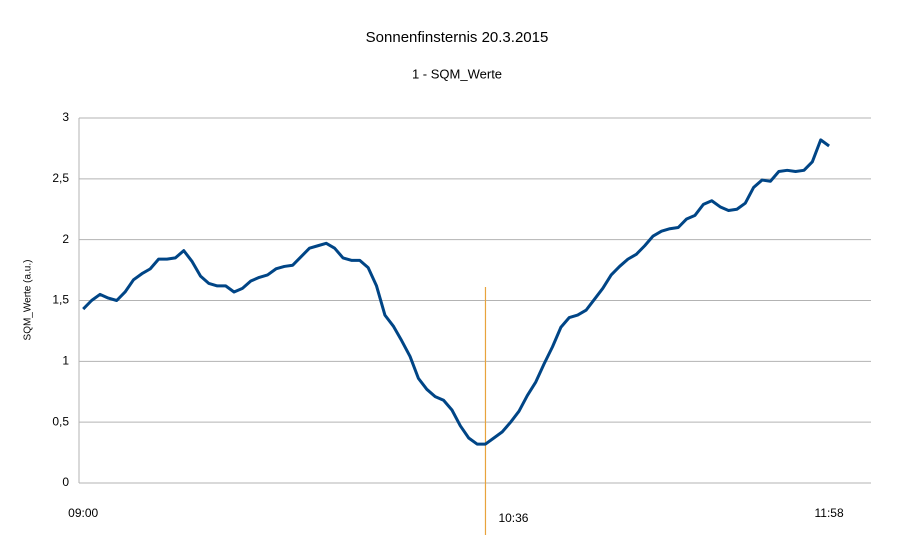 The height and width of the screenshot is (559, 914). I want to click on y-tick-label: 2, so click(65, 239).